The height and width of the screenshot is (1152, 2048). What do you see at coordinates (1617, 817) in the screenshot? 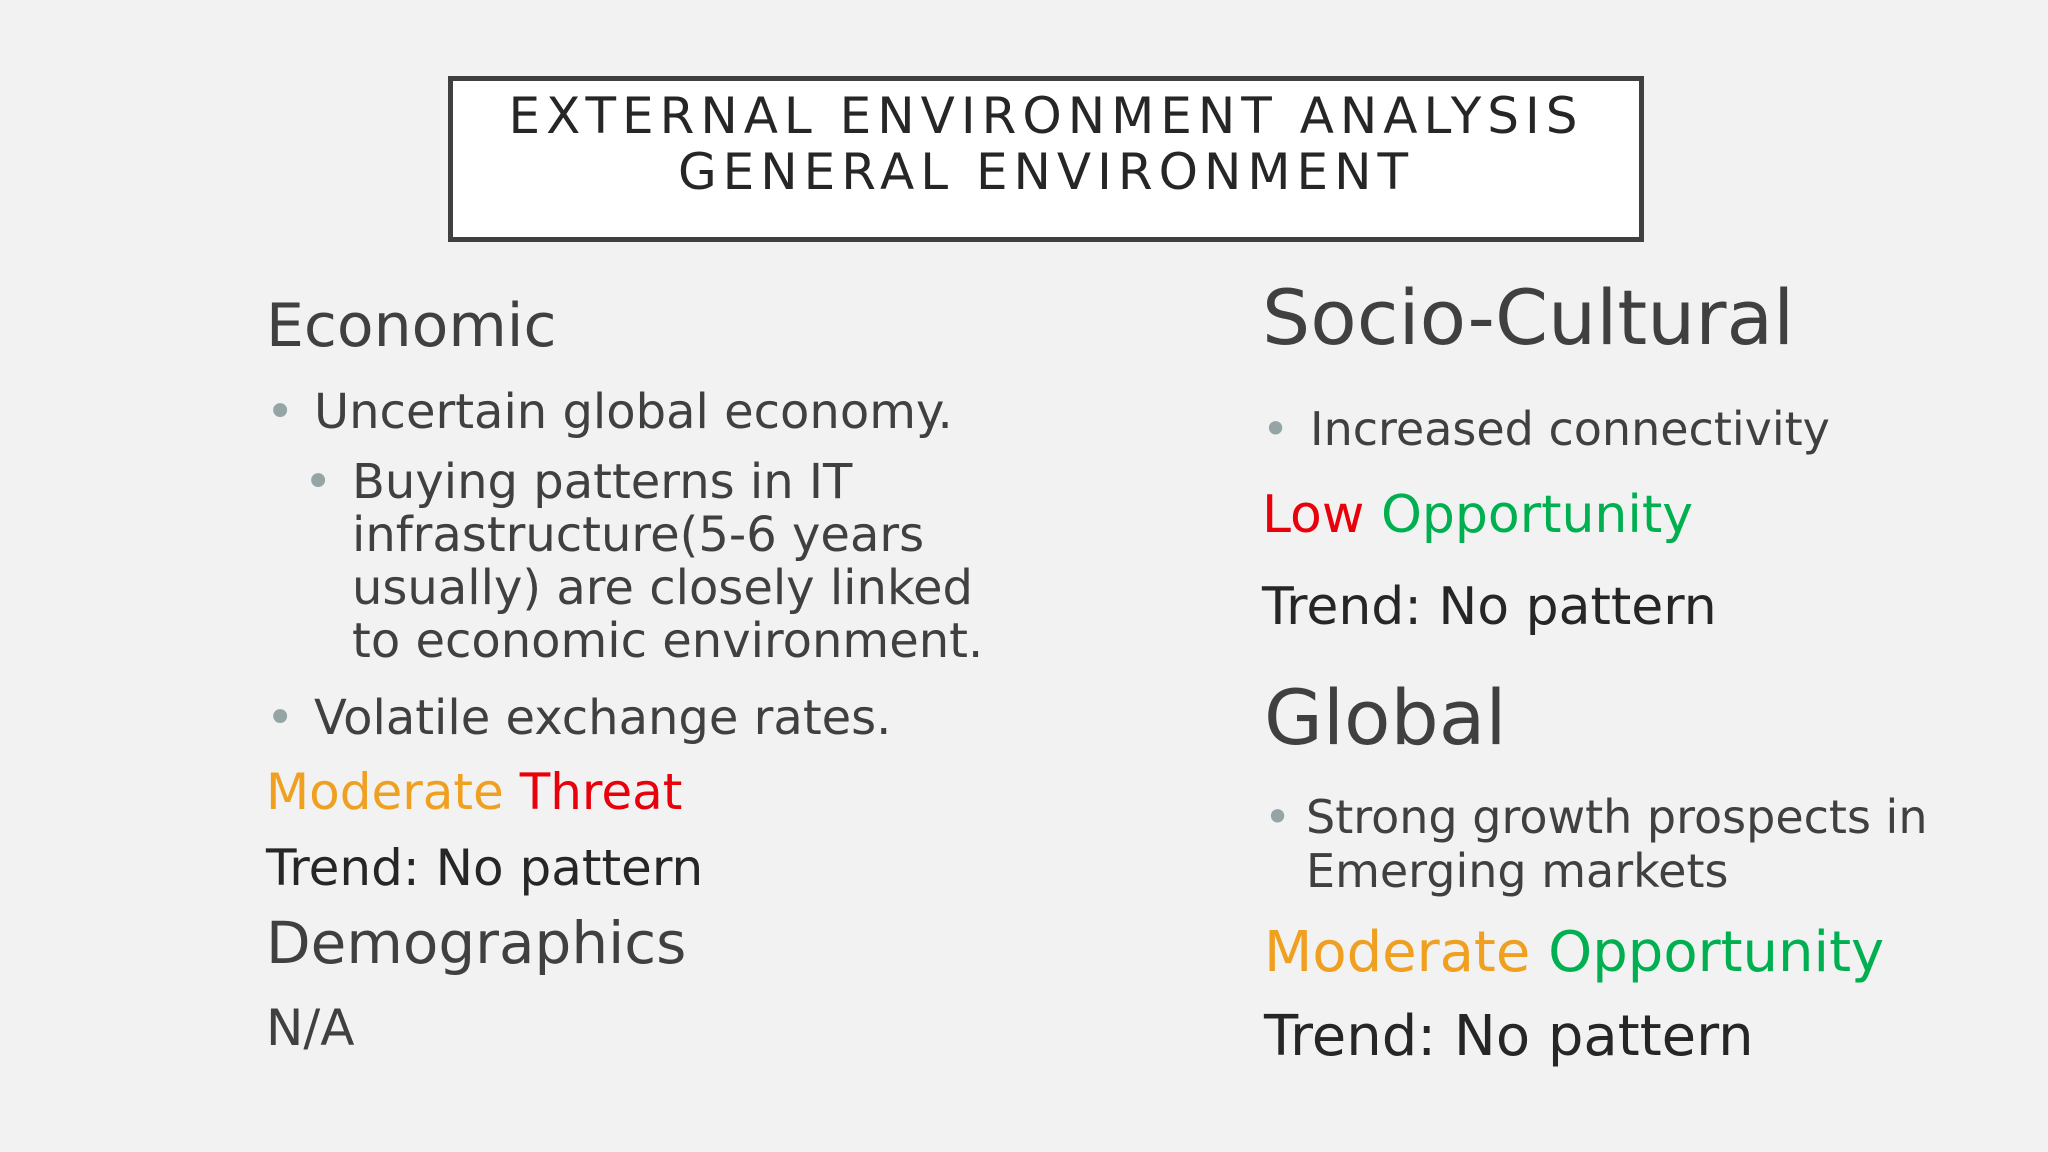
I see `global-bullet-line-1: Strong growth prospects in` at bounding box center [1617, 817].